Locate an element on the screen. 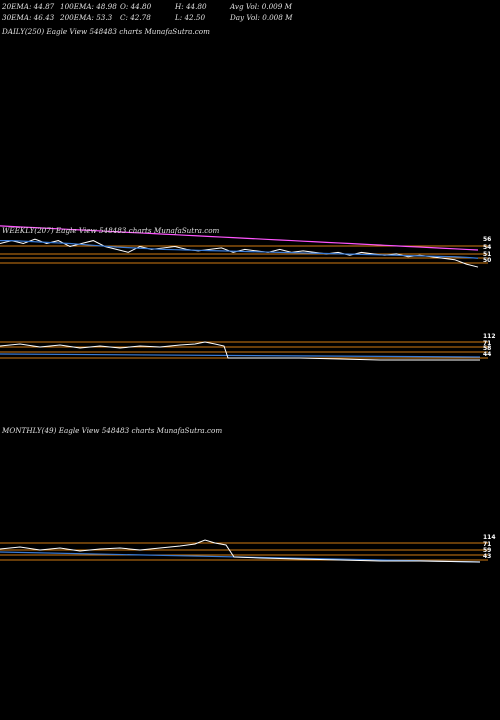  weekly-lower-tick-label: 58 is located at coordinates (487, 348).